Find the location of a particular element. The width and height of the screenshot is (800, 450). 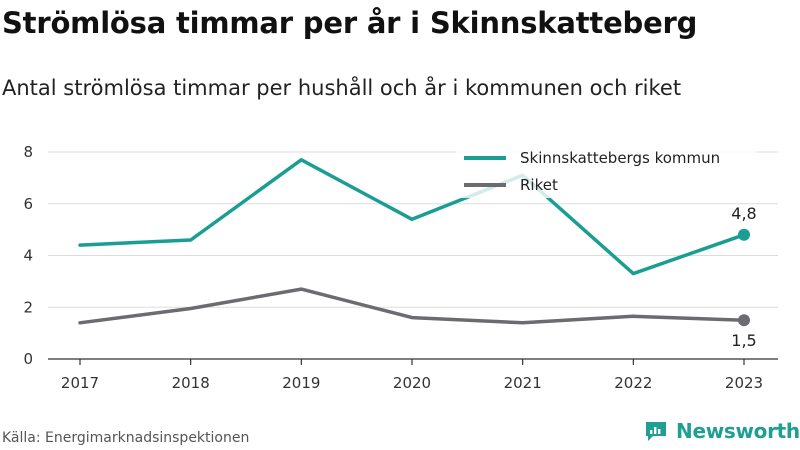

legend-background is located at coordinates (606, 172).